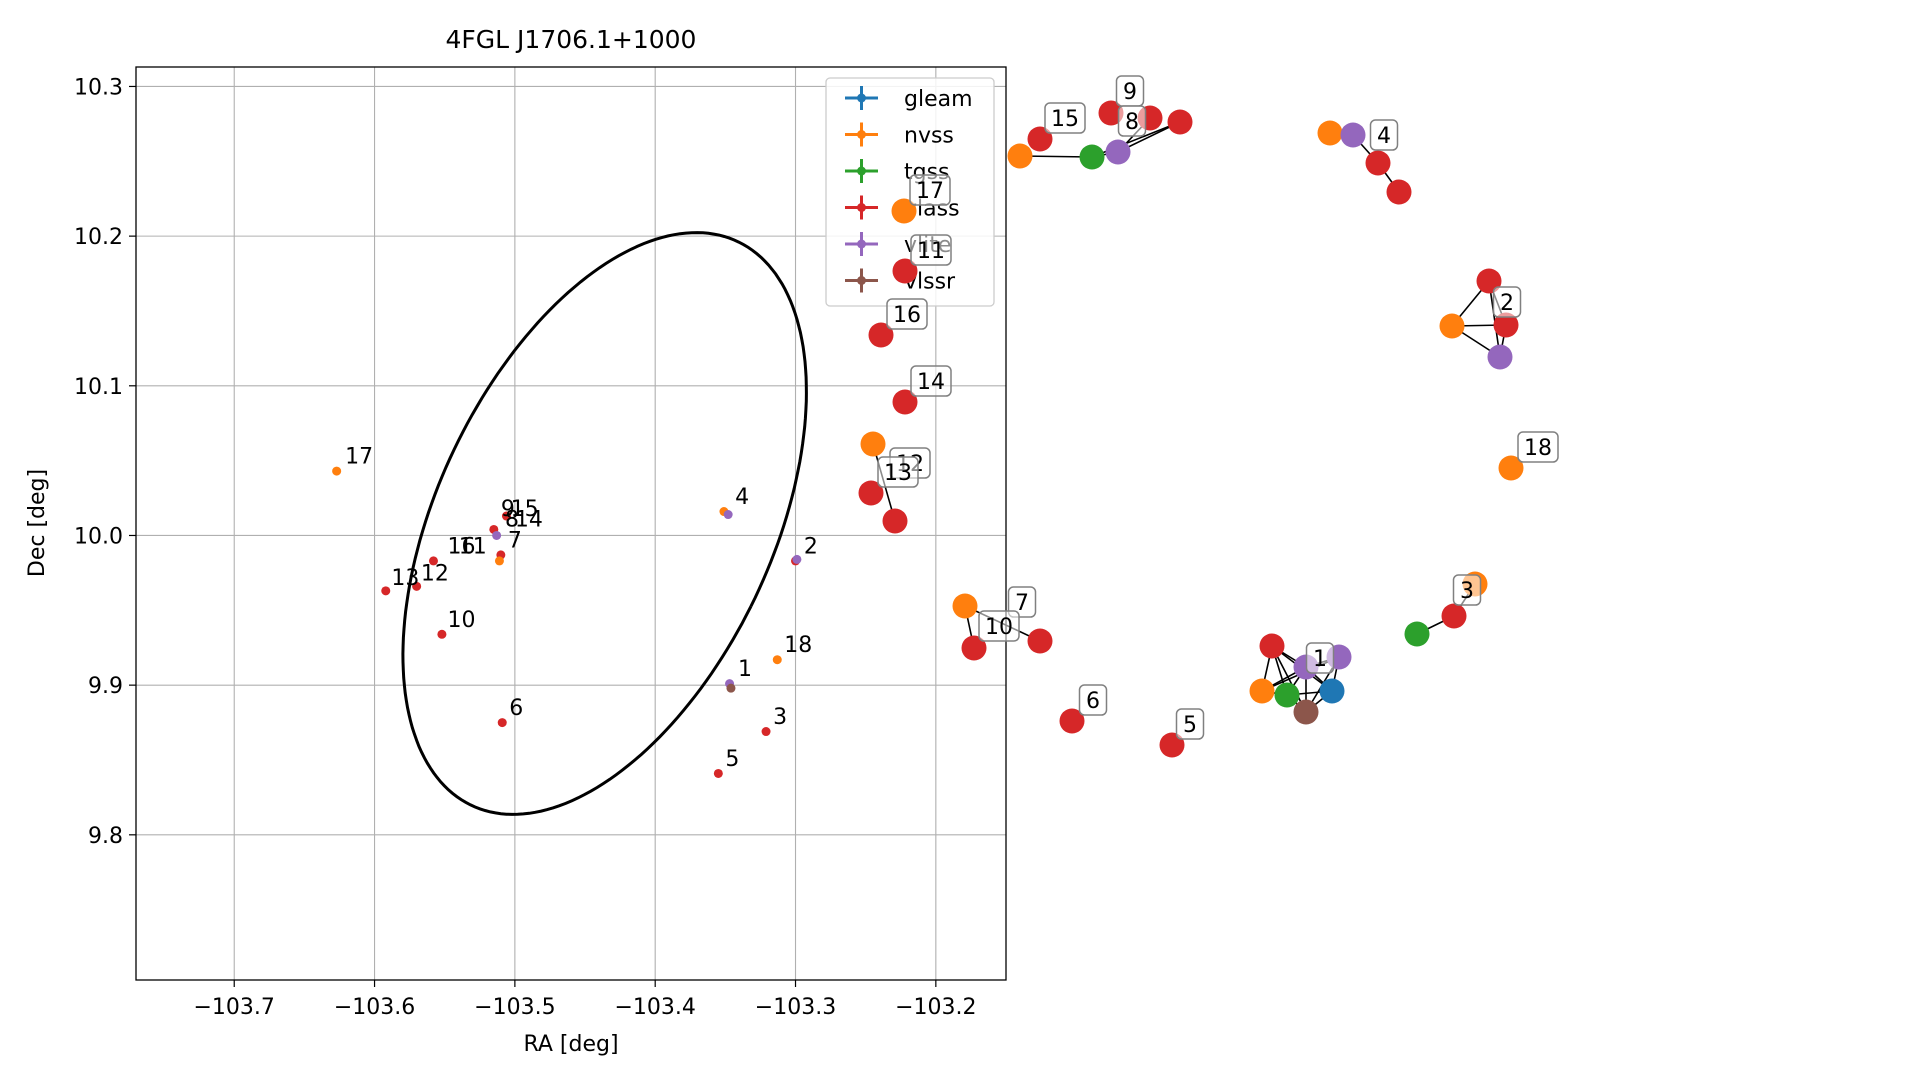 This screenshot has width=1919, height=1080. I want to click on legend-dot-vlssr, so click(861, 280).